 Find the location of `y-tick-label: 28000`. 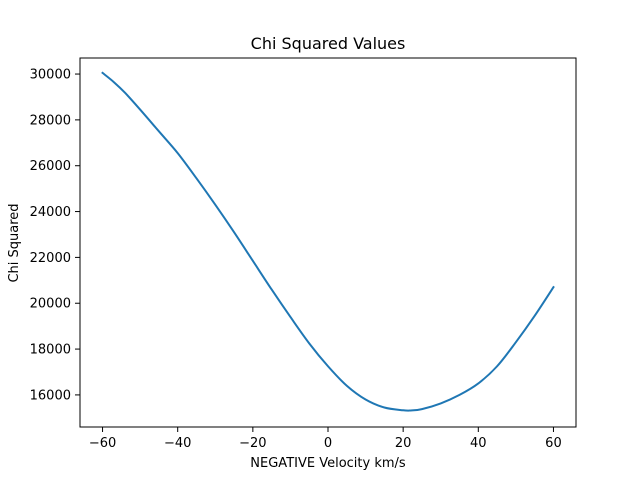

y-tick-label: 28000 is located at coordinates (50, 120).